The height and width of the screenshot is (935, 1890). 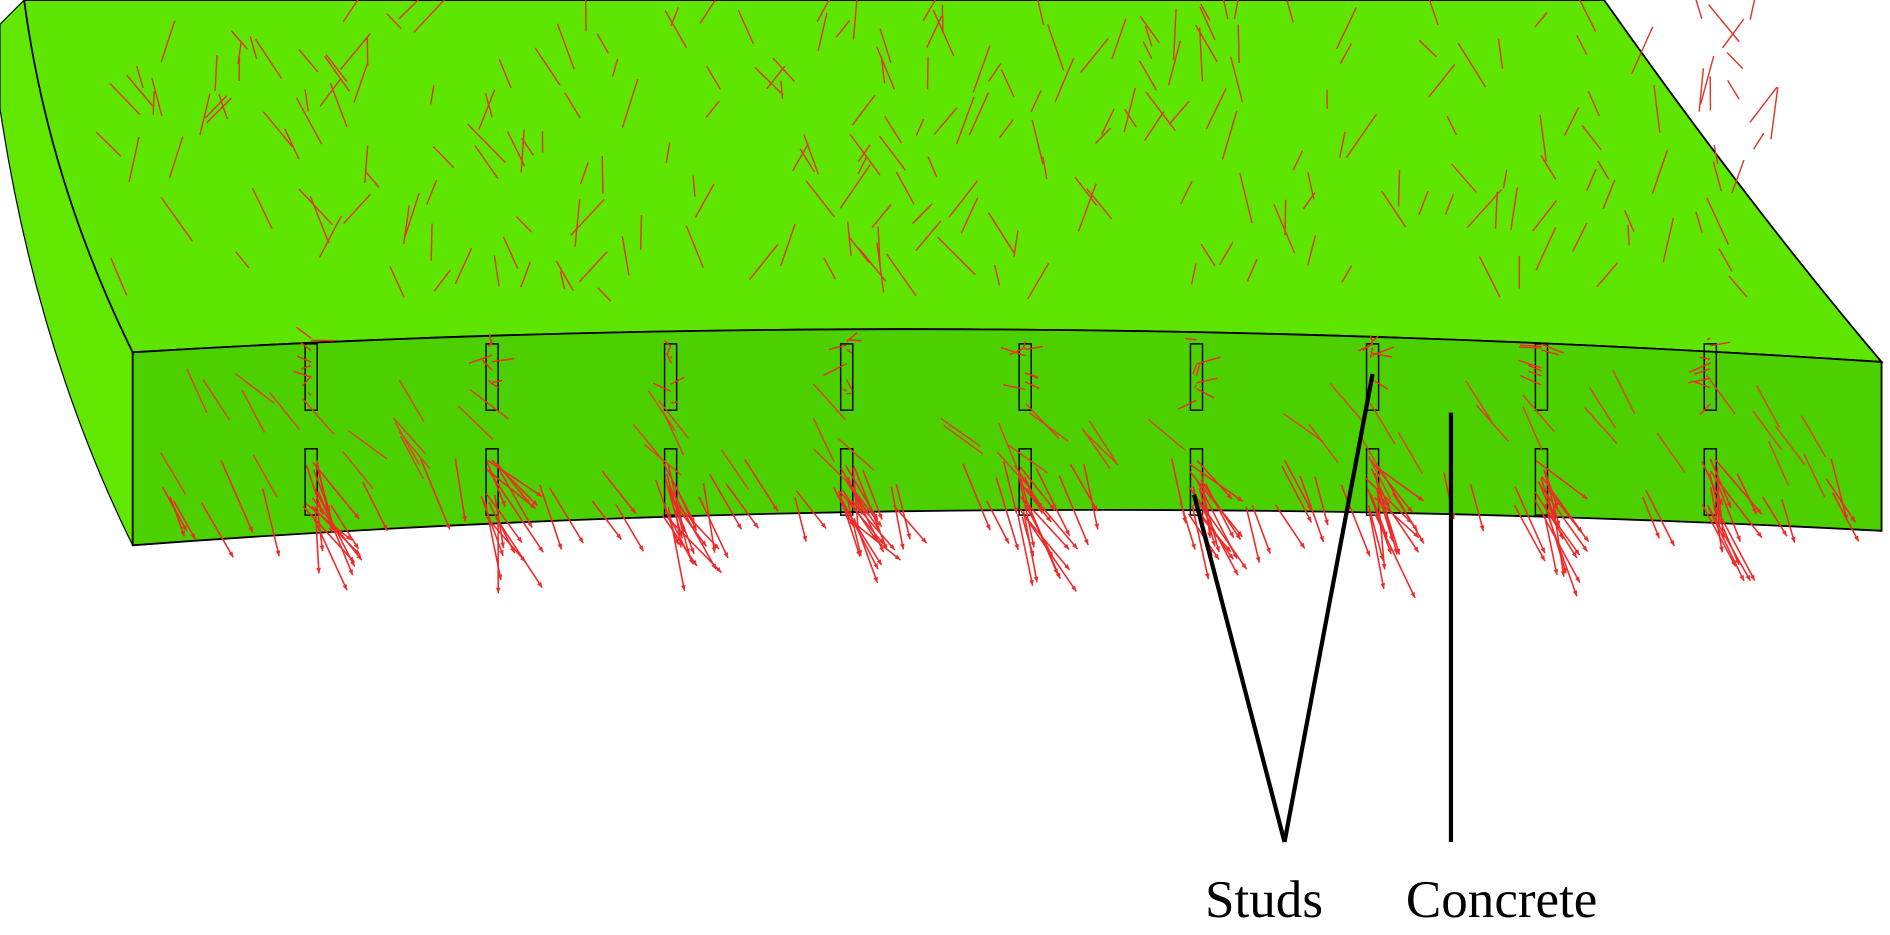 What do you see at coordinates (1501, 900) in the screenshot?
I see `concrete-label: Concrete` at bounding box center [1501, 900].